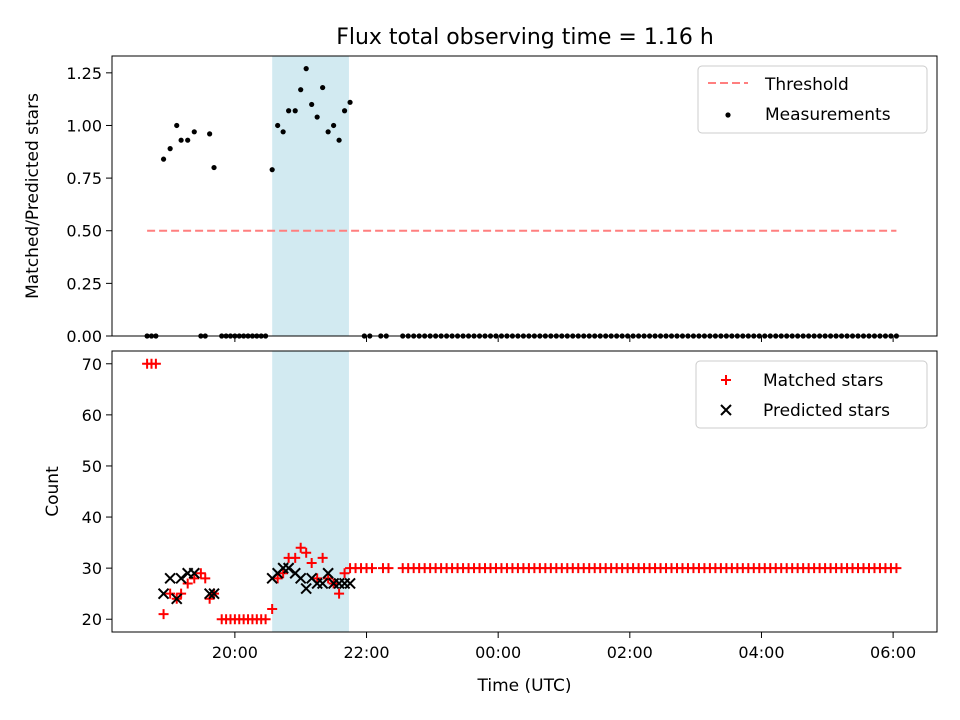 The width and height of the screenshot is (960, 720). Describe the element at coordinates (806, 85) in the screenshot. I see `legend-threshold-label: Threshold` at that location.